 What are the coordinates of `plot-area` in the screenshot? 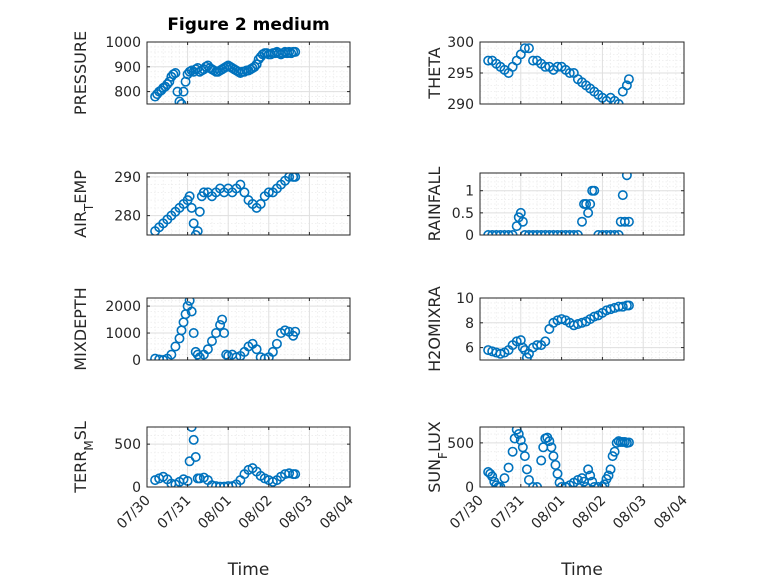 It's located at (582, 329).